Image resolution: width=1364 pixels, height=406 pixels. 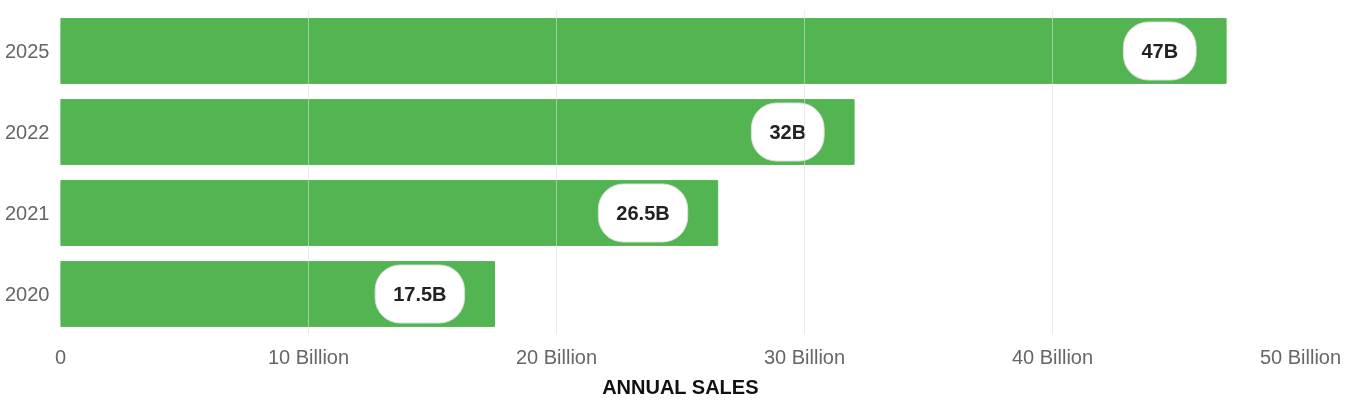 I want to click on x-axis-title: ANNUAL SALES, so click(x=680, y=386).